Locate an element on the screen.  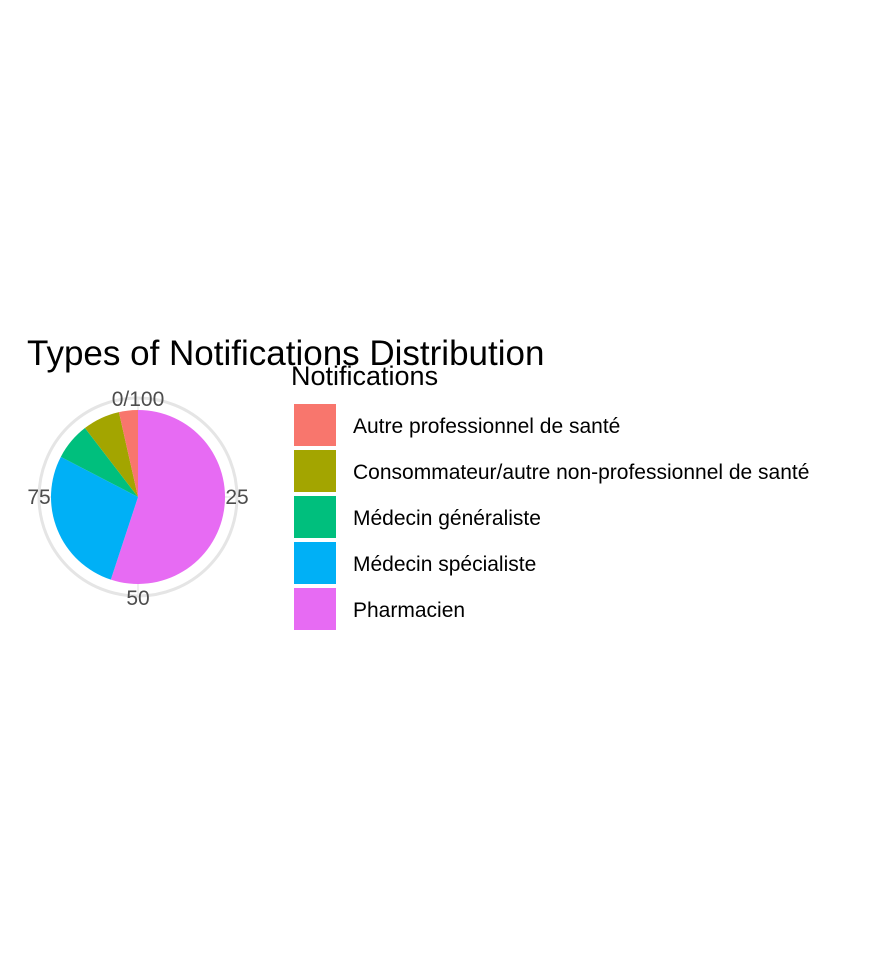
tick-label-25: 25 is located at coordinates (236, 497).